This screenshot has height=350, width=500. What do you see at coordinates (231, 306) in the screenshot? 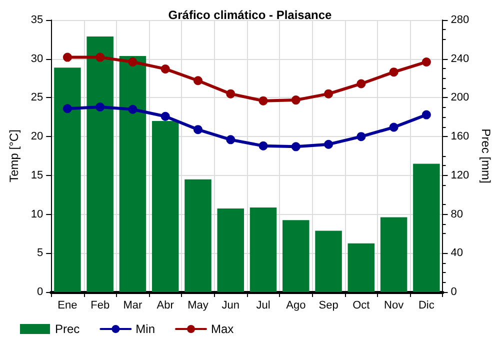
I see `x-tick-label: Jun` at bounding box center [231, 306].